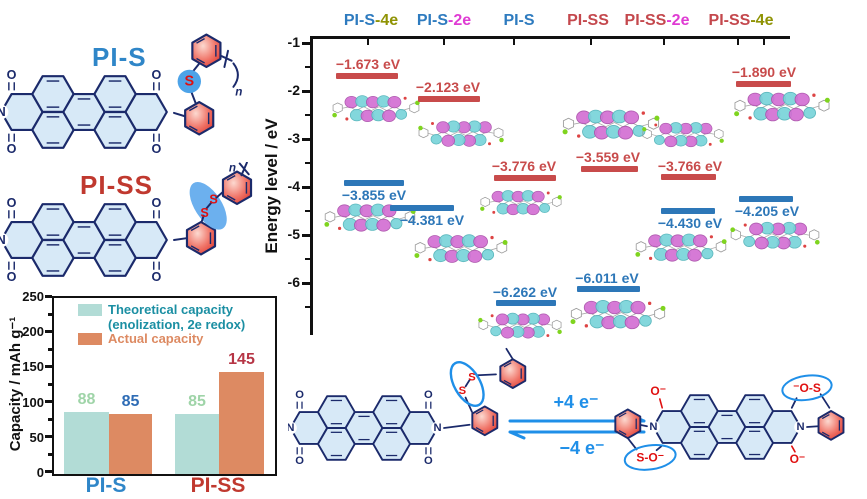 The height and width of the screenshot is (499, 867). Describe the element at coordinates (293, 42) in the screenshot. I see `y-tick-label: -1` at that location.